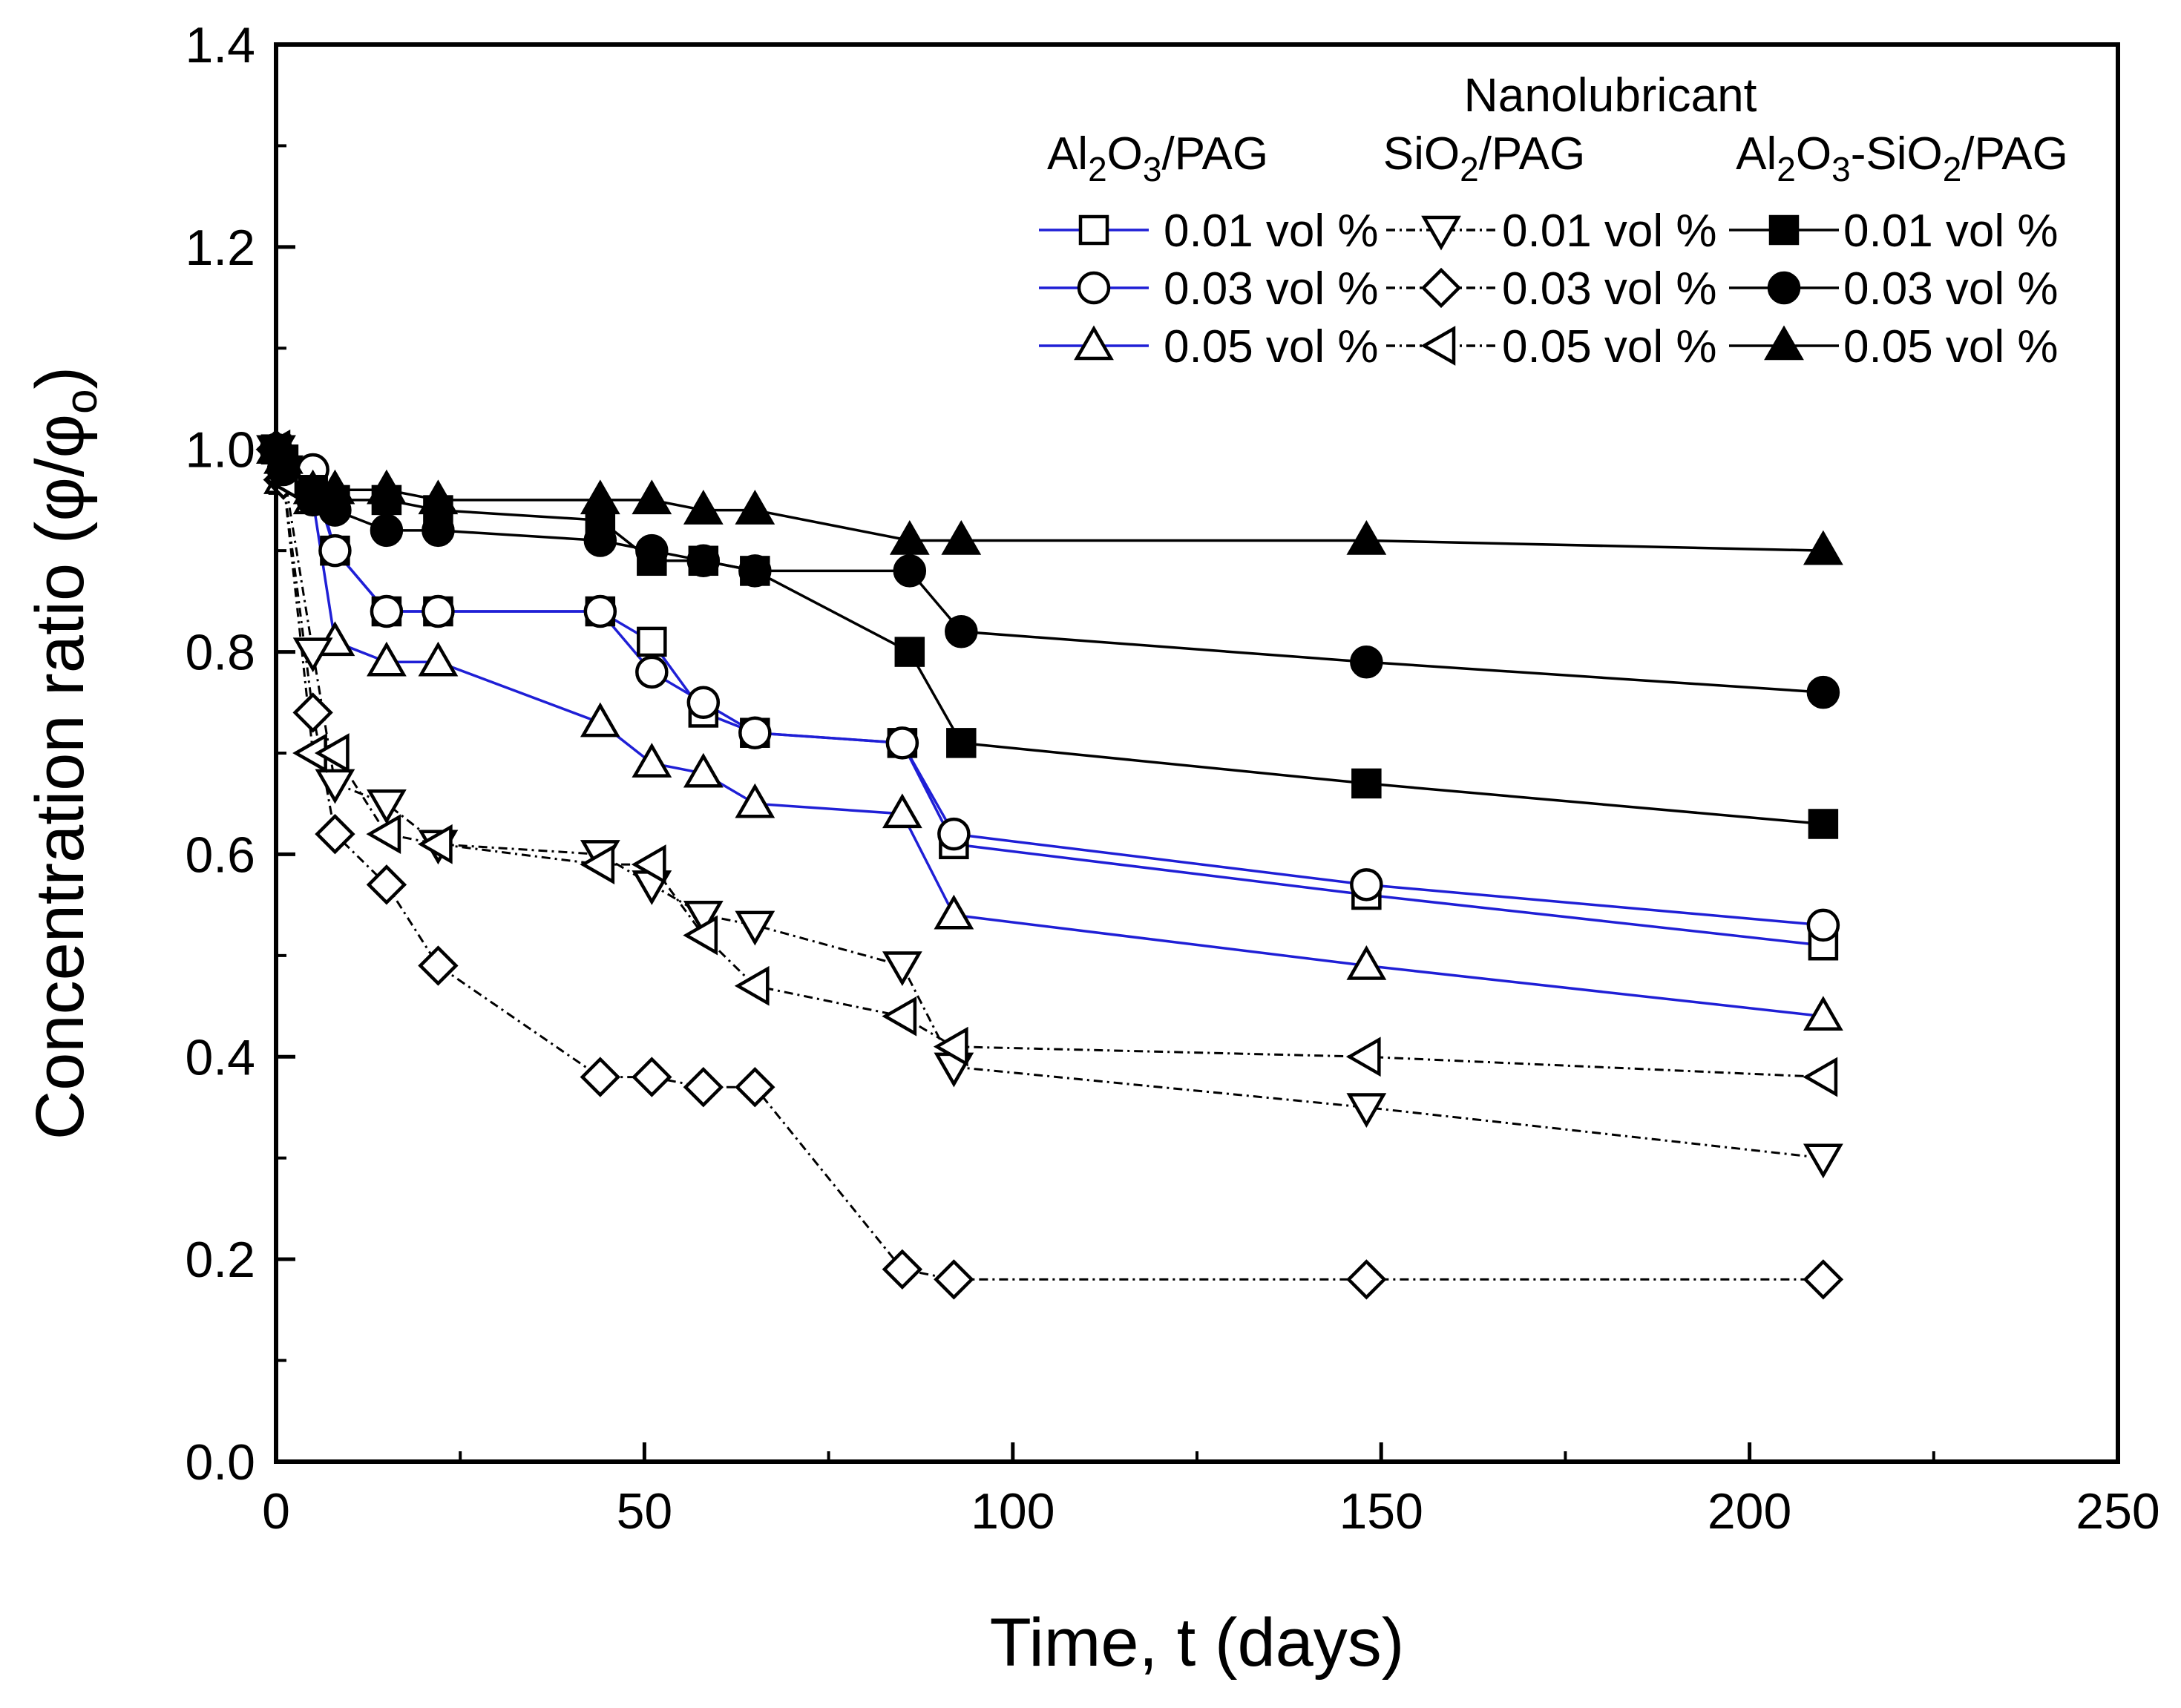  What do you see at coordinates (64, 753) in the screenshot?
I see `y-axis-label: Concentration ratio (φ/φo)` at bounding box center [64, 753].